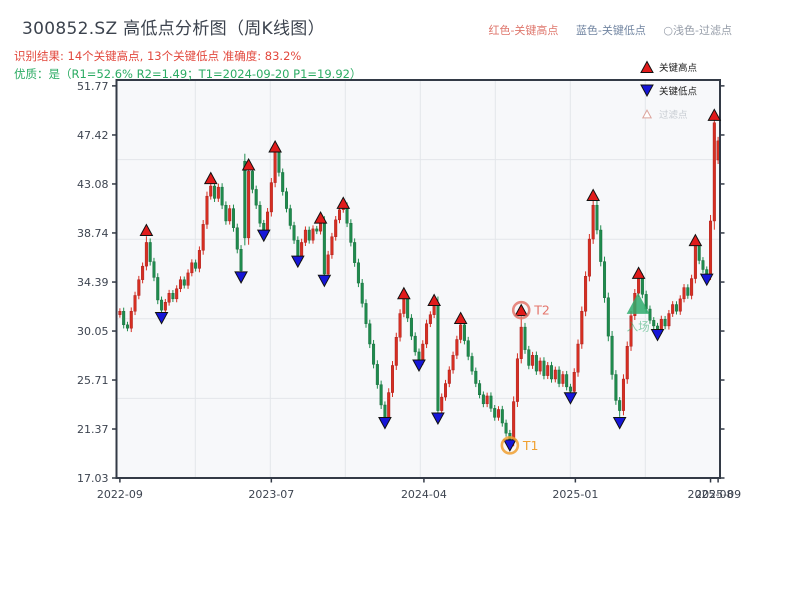 This screenshot has width=800, height=600. What do you see at coordinates (93, 478) in the screenshot?
I see `y-tick-label: 17.03` at bounding box center [93, 478].